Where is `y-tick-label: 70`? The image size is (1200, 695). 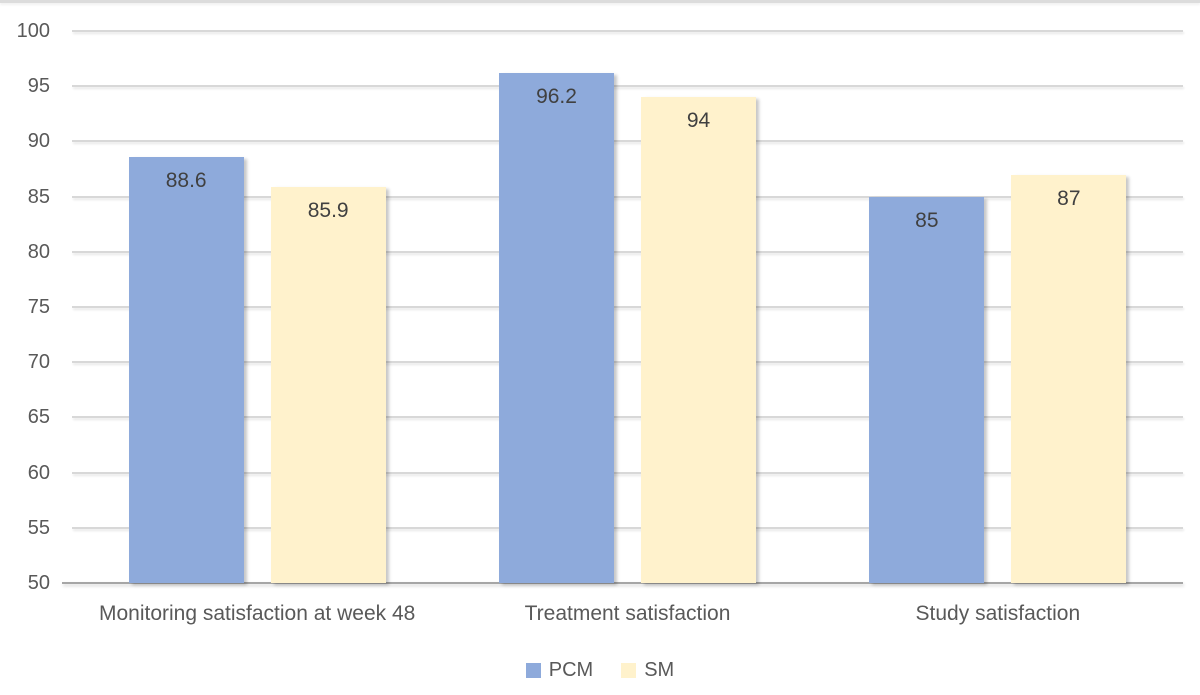
y-tick-label: 70 is located at coordinates (38, 362).